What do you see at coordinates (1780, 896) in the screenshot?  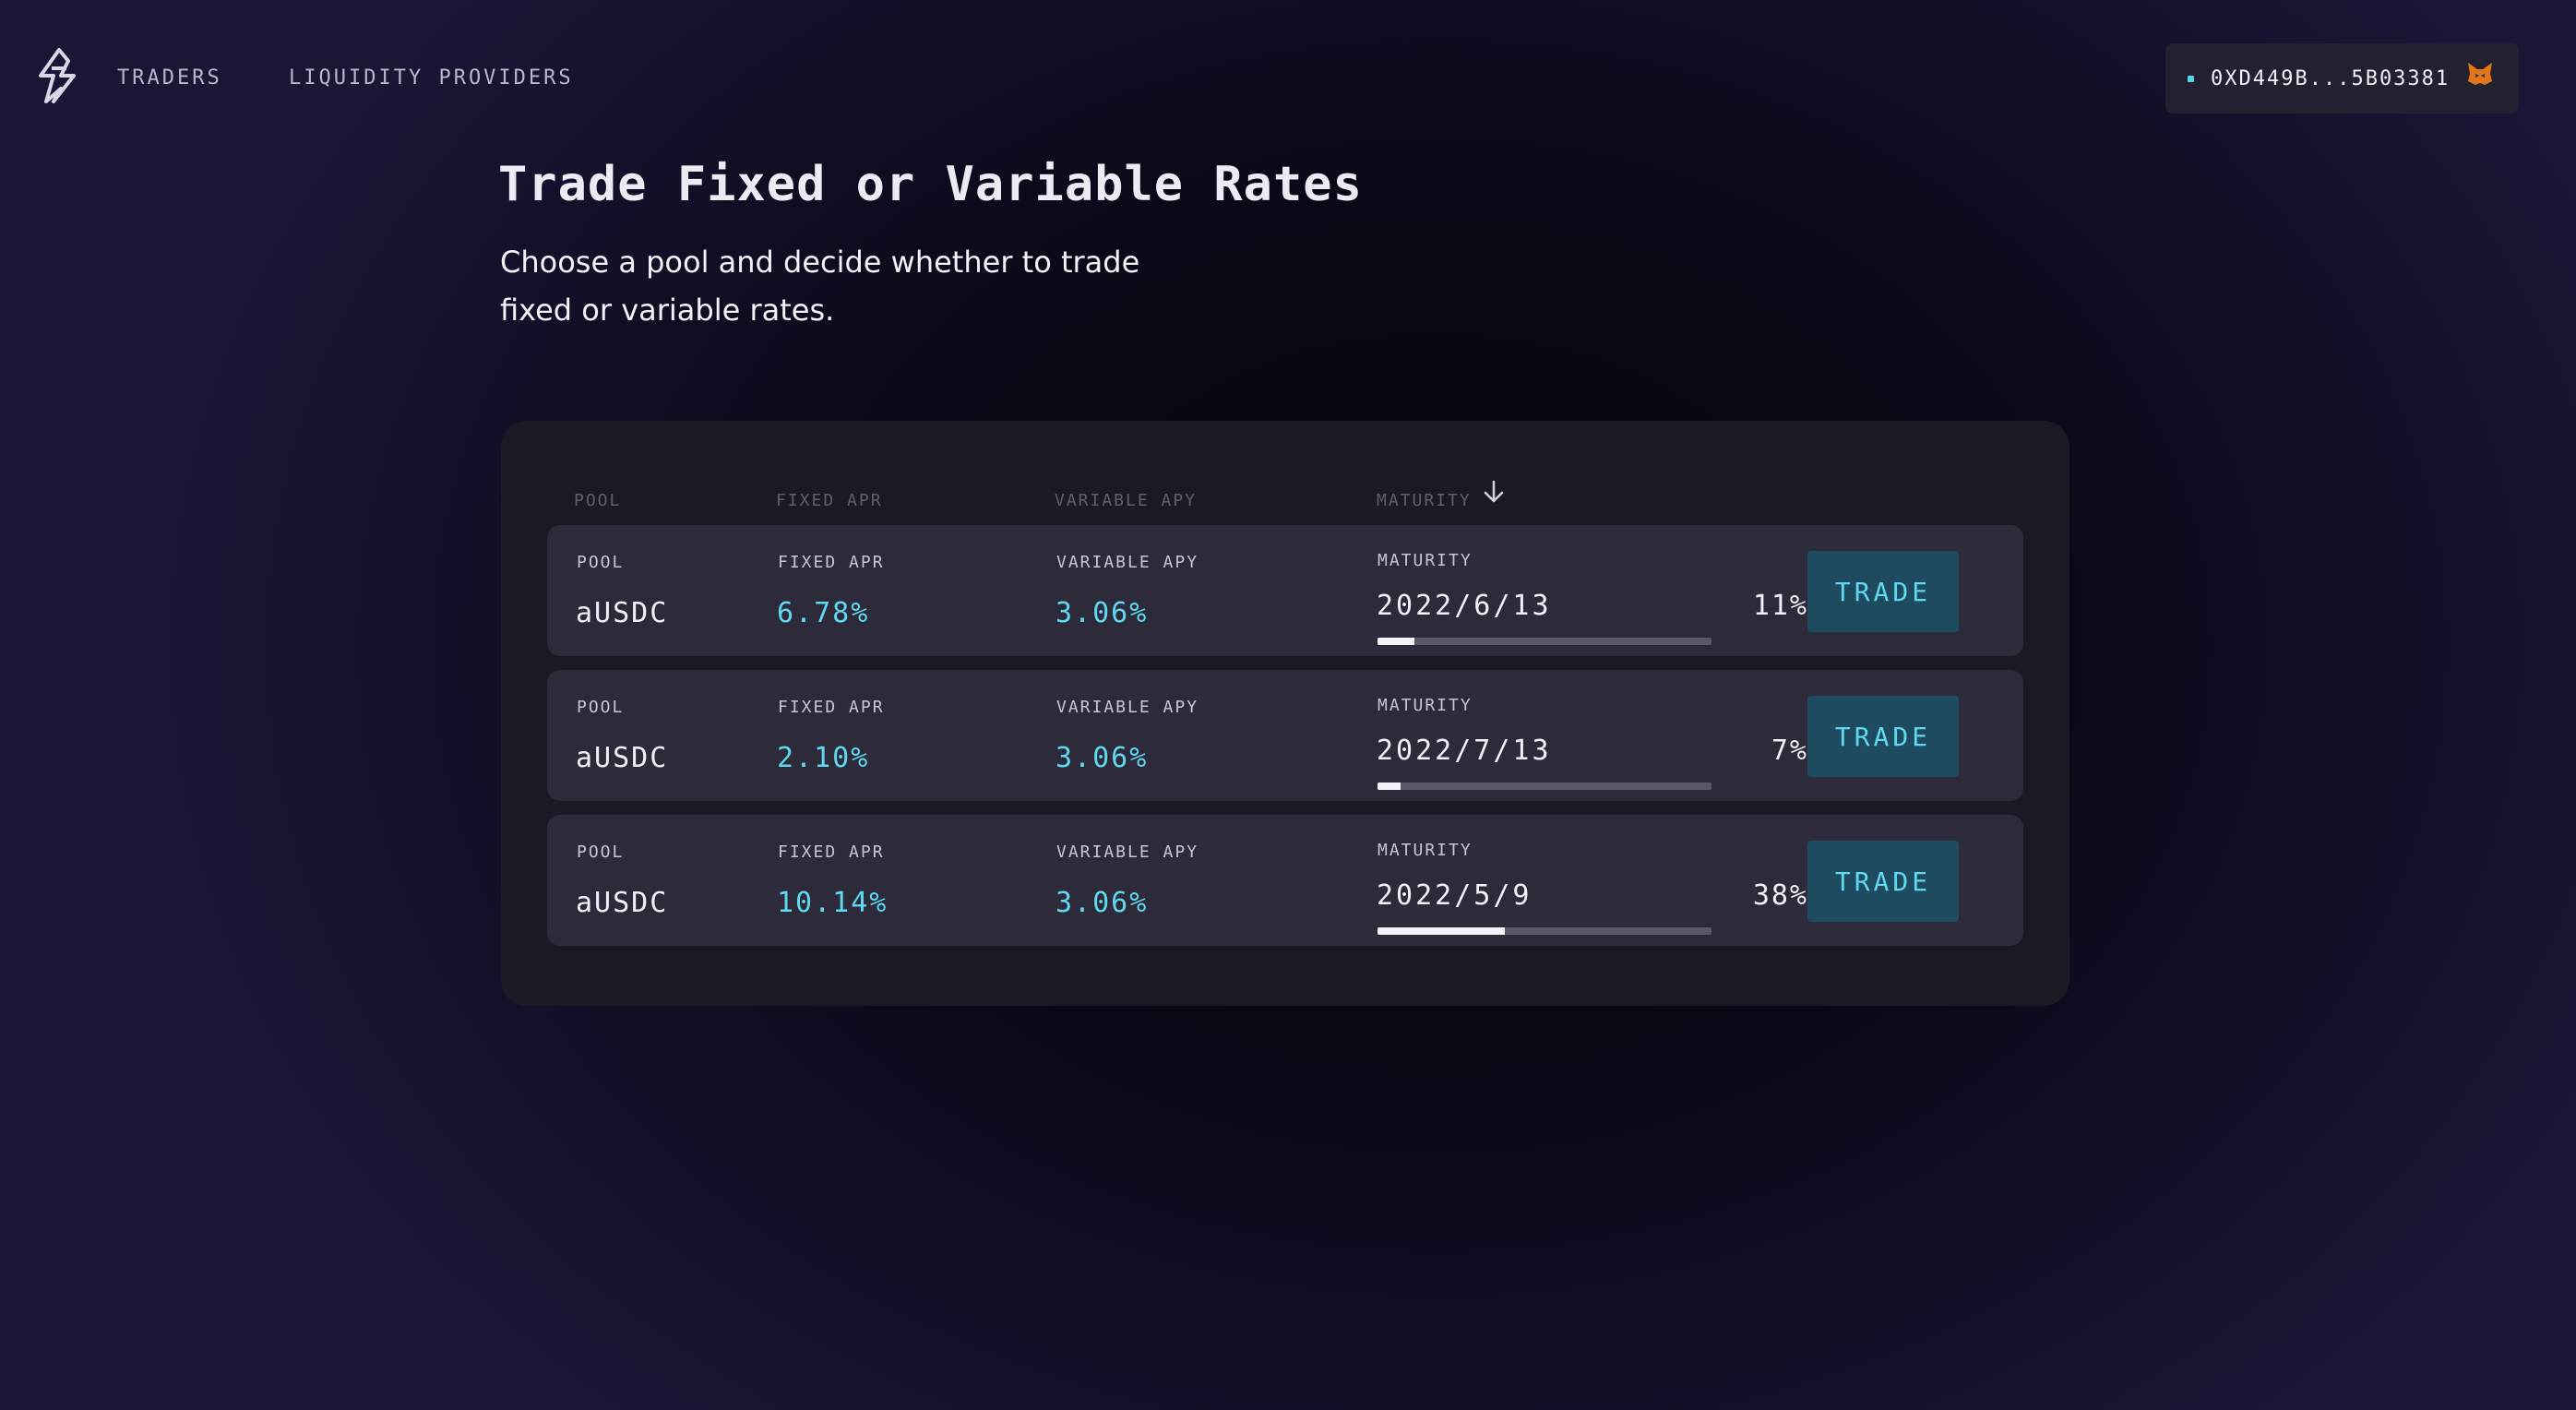 I see `maturity-progress-percent: 38%` at bounding box center [1780, 896].